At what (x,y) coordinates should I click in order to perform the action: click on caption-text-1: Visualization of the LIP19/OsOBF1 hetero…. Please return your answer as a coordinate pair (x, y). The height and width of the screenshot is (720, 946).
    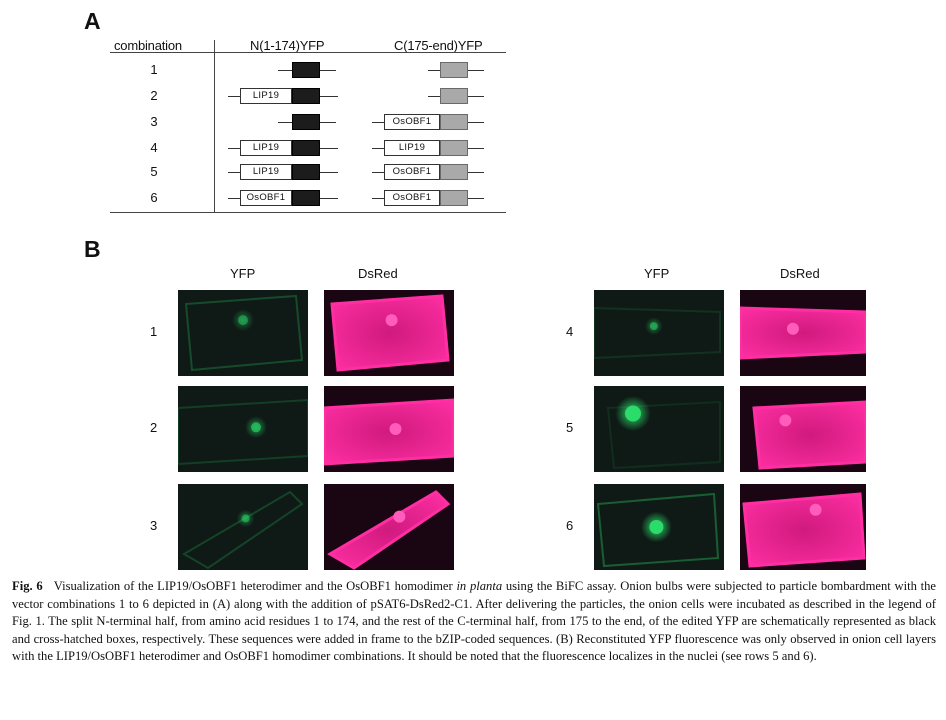
    Looking at the image, I should click on (255, 586).